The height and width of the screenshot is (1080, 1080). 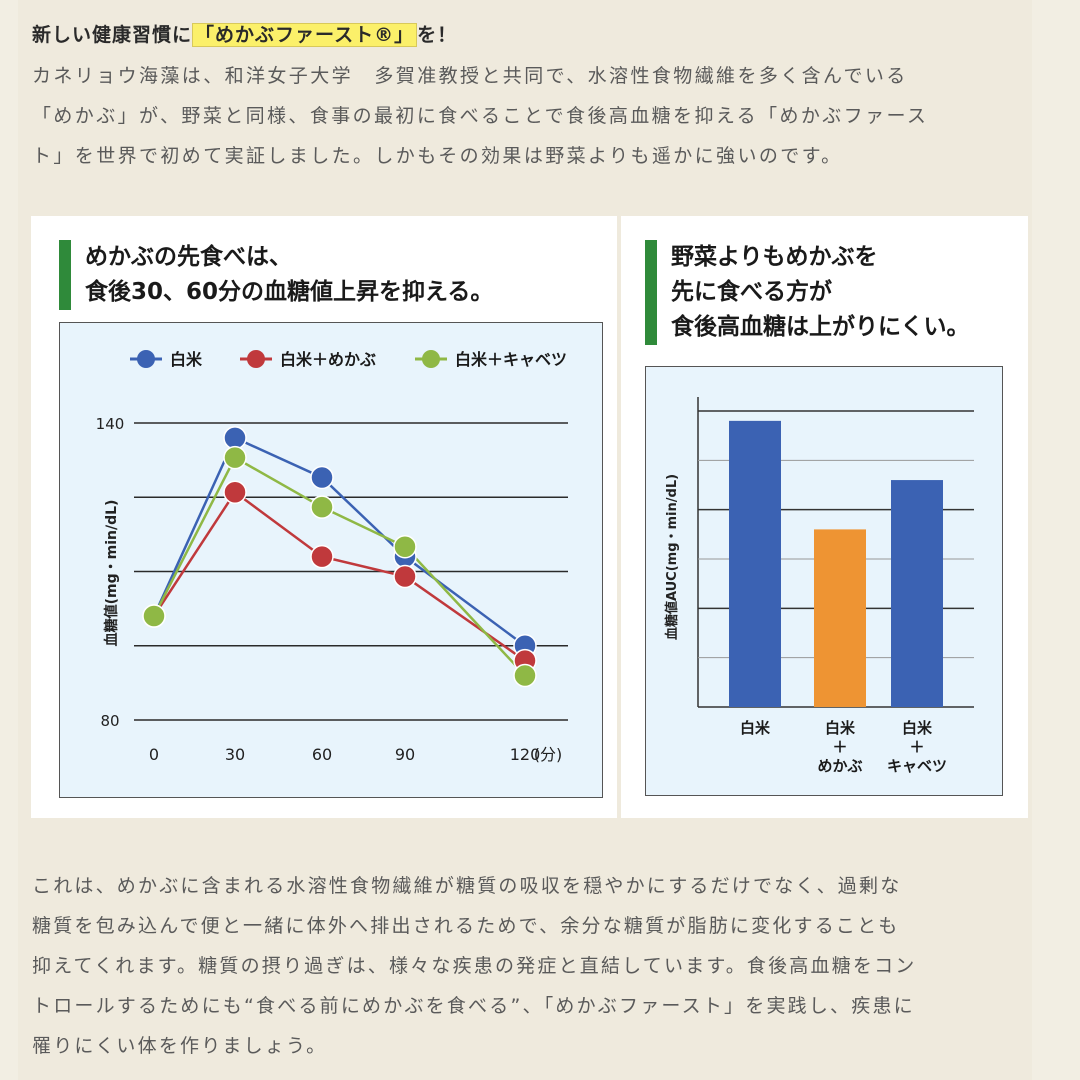 What do you see at coordinates (548, 754) in the screenshot?
I see `x-axis-unit: (分)` at bounding box center [548, 754].